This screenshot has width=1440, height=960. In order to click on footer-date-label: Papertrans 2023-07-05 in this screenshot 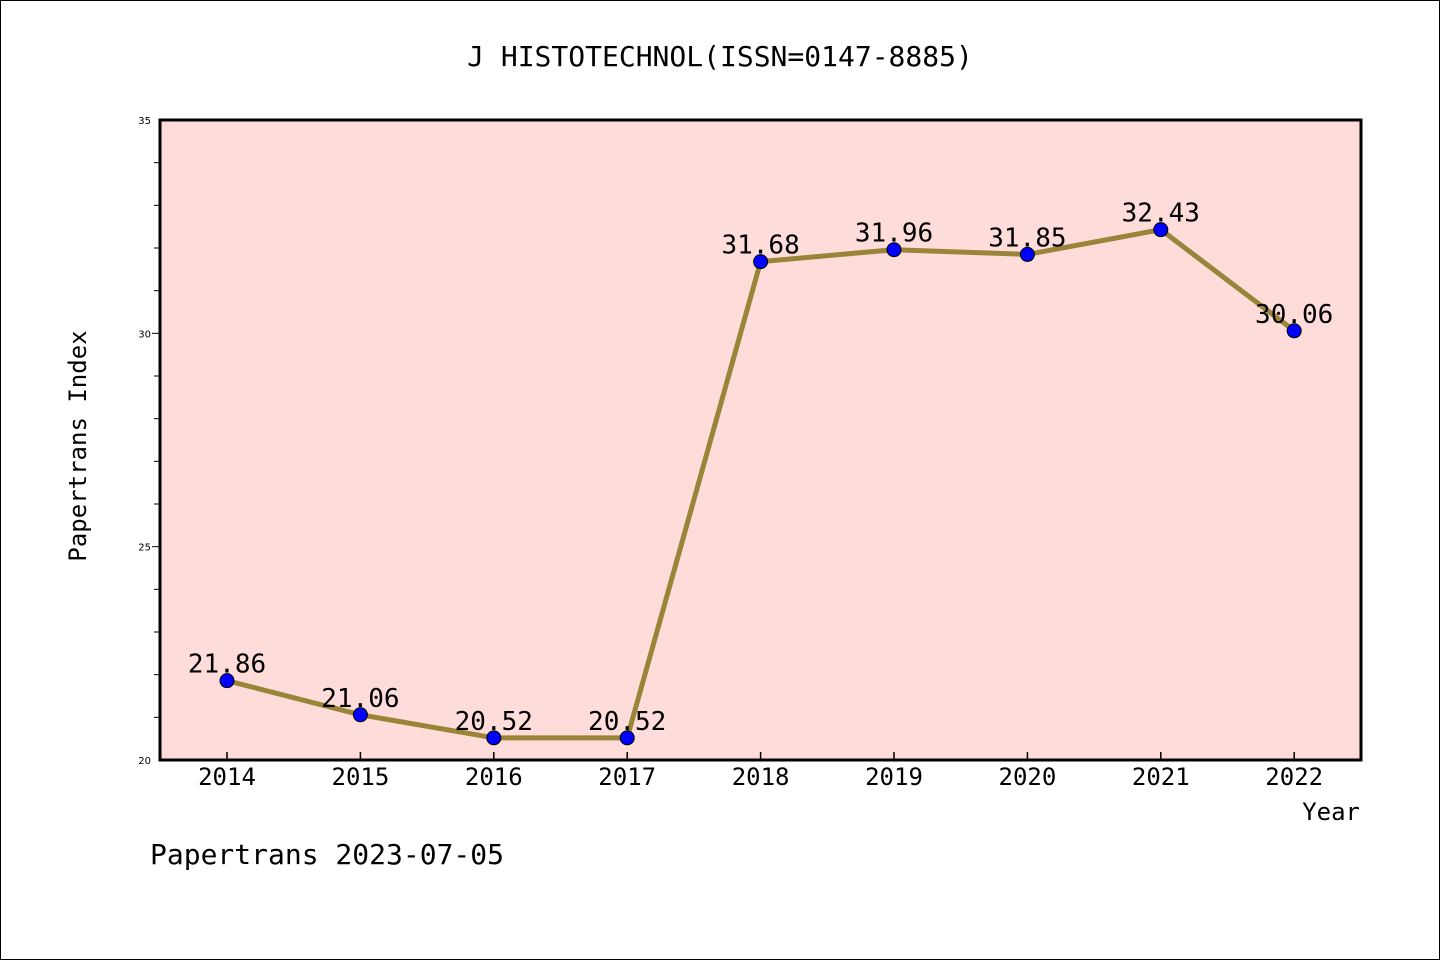, I will do `click(327, 854)`.